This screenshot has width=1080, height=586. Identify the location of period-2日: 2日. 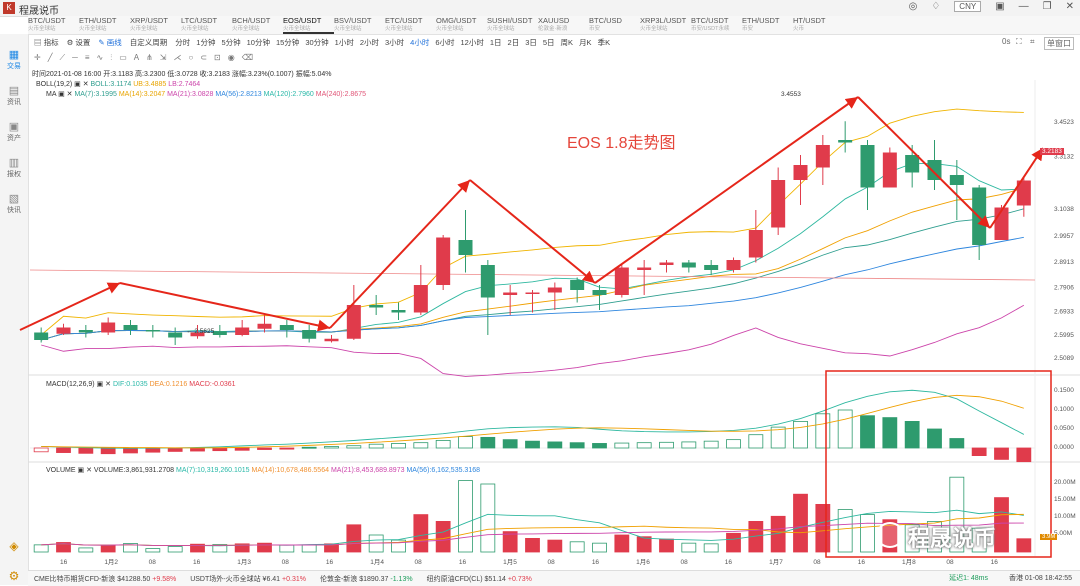
(513, 42).